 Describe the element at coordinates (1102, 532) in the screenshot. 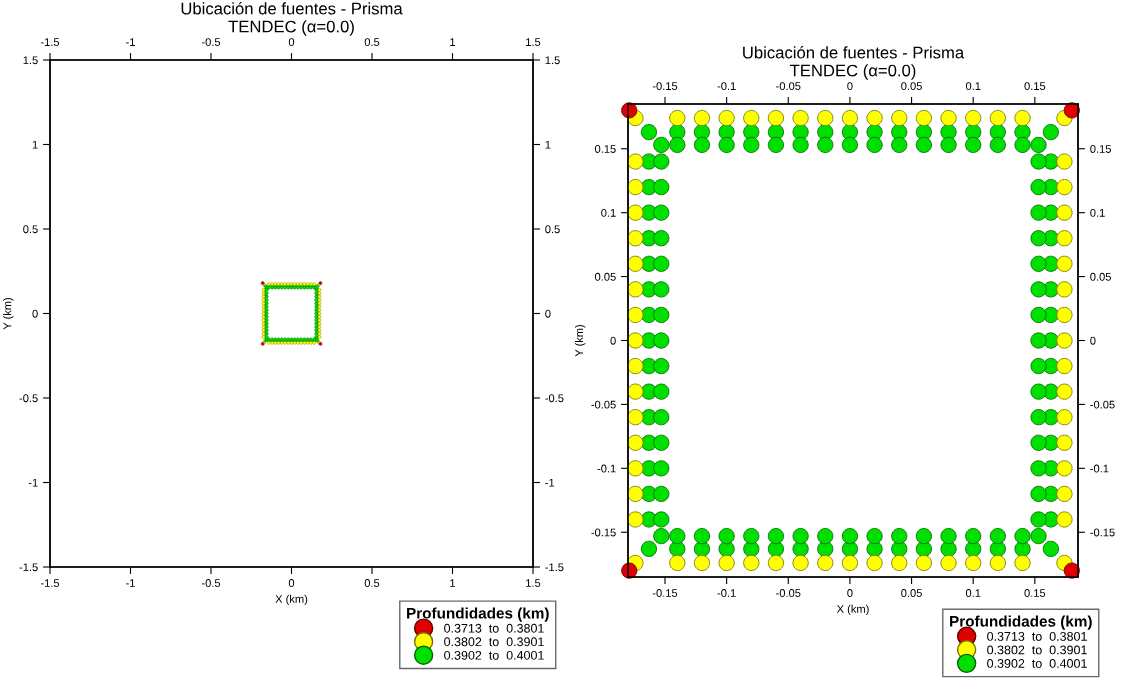

I see `y2-tick-label: -0.15` at that location.